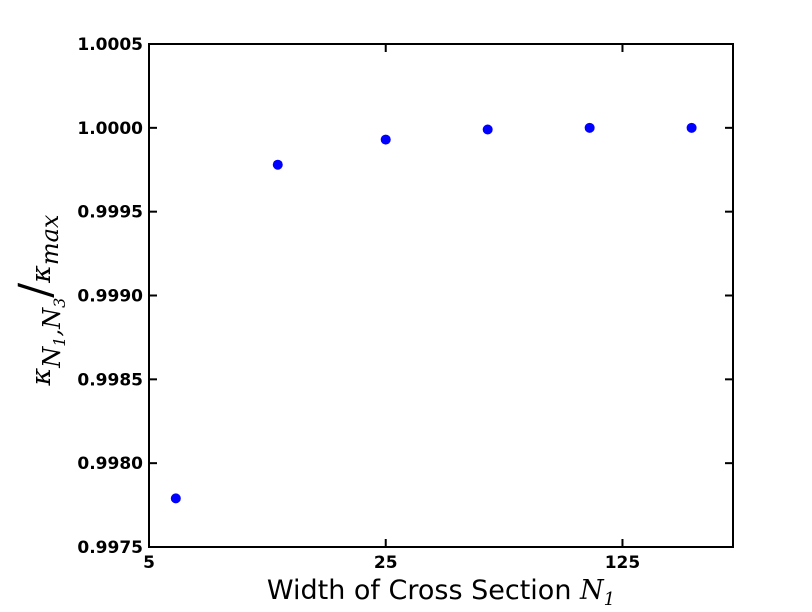 This screenshot has width=812, height=612. I want to click on x-axis-label-symbol: N, so click(592, 590).